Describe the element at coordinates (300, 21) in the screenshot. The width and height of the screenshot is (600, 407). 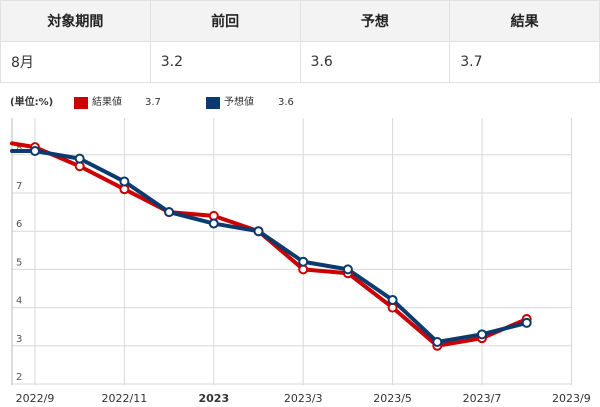
I see `summary-header-row: 対象期間 前回 予想 結果` at that location.